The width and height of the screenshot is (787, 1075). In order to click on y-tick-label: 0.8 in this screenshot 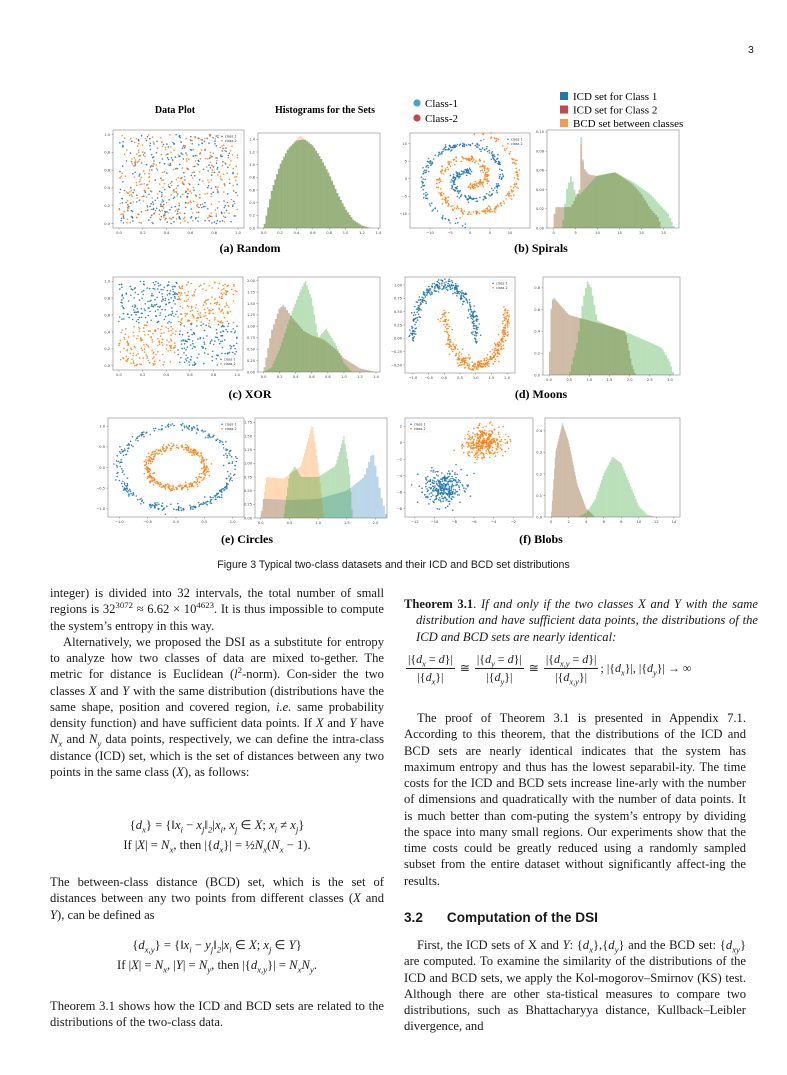, I will do `click(107, 298)`.